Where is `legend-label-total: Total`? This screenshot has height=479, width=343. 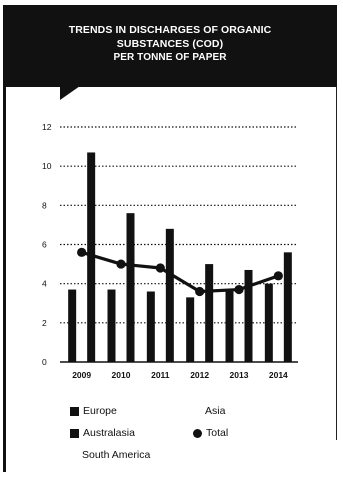 legend-label-total: Total is located at coordinates (217, 433).